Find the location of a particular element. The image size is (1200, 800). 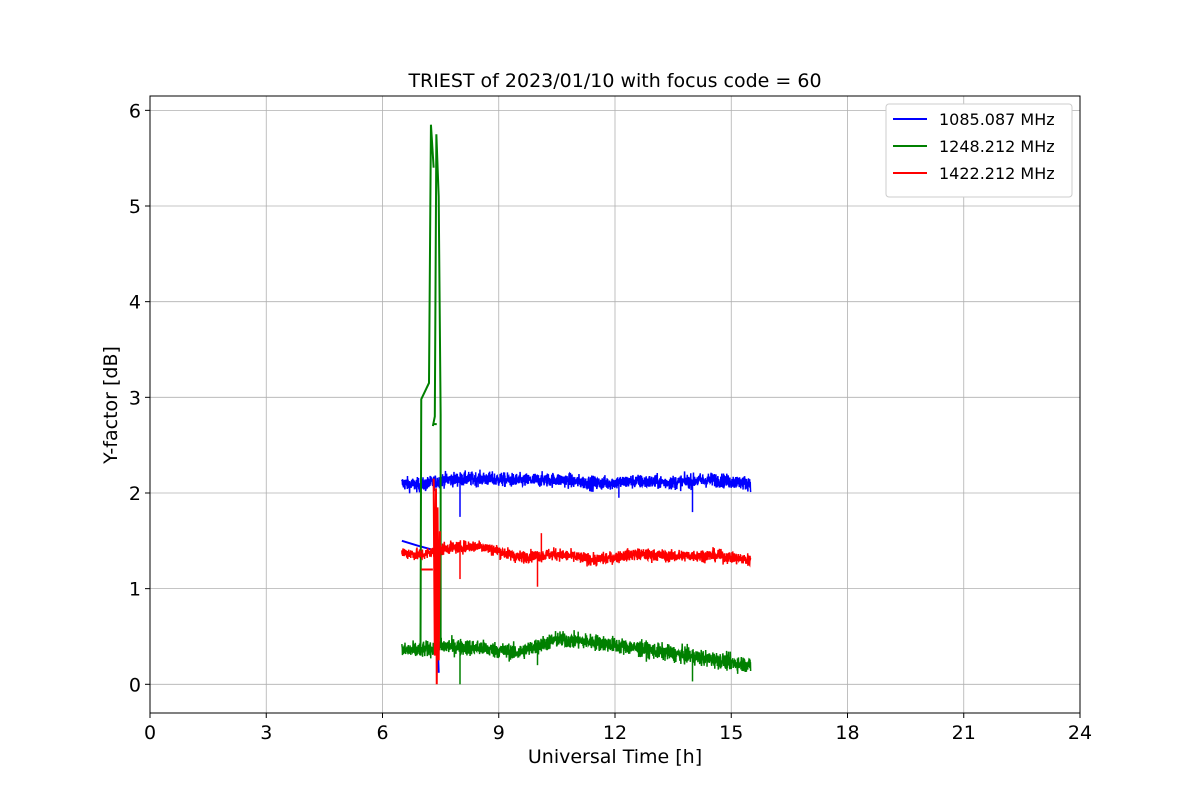

x-tick-label: 6 is located at coordinates (382, 733).